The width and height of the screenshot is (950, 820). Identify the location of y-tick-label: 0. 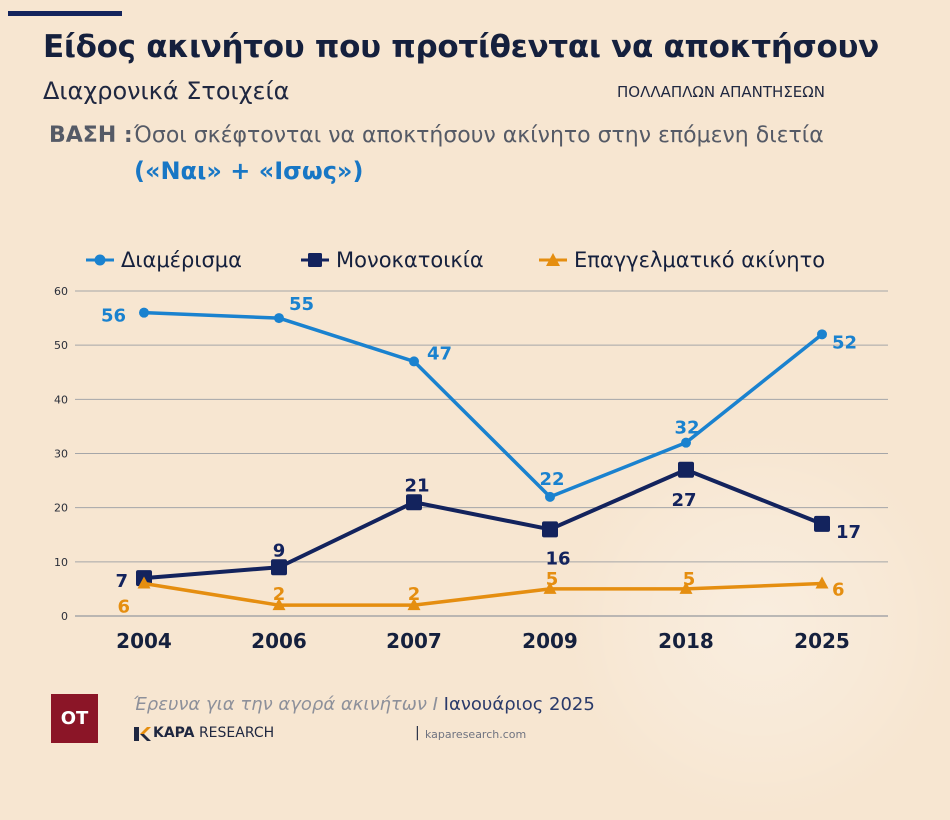
(64, 616).